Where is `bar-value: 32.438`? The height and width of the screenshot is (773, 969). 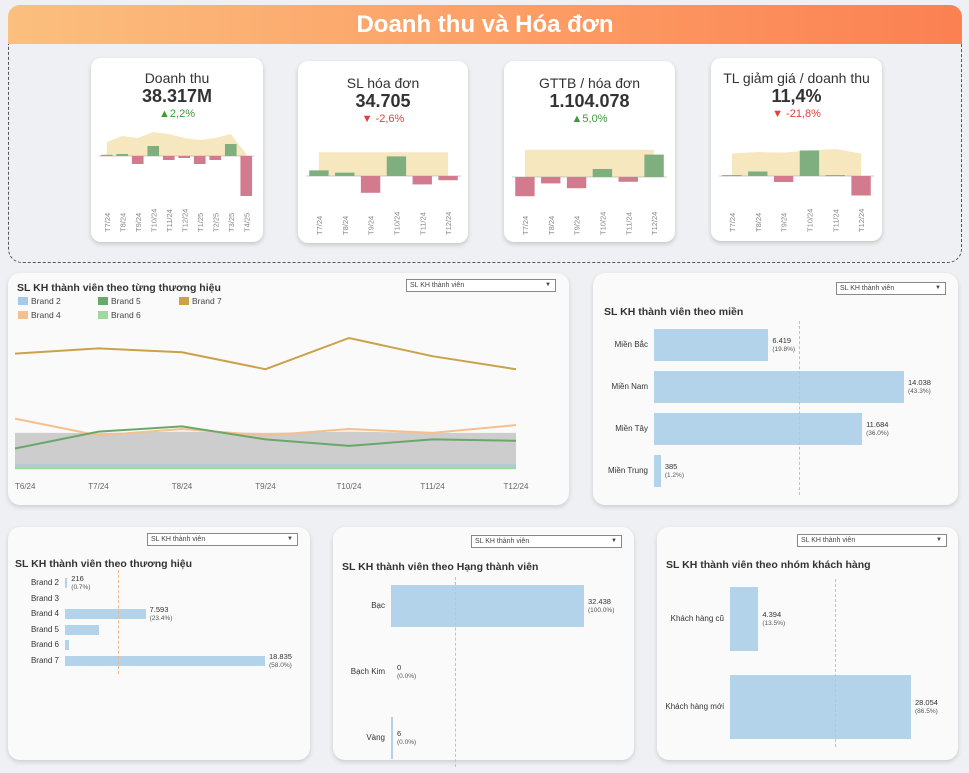 bar-value: 32.438 is located at coordinates (599, 601).